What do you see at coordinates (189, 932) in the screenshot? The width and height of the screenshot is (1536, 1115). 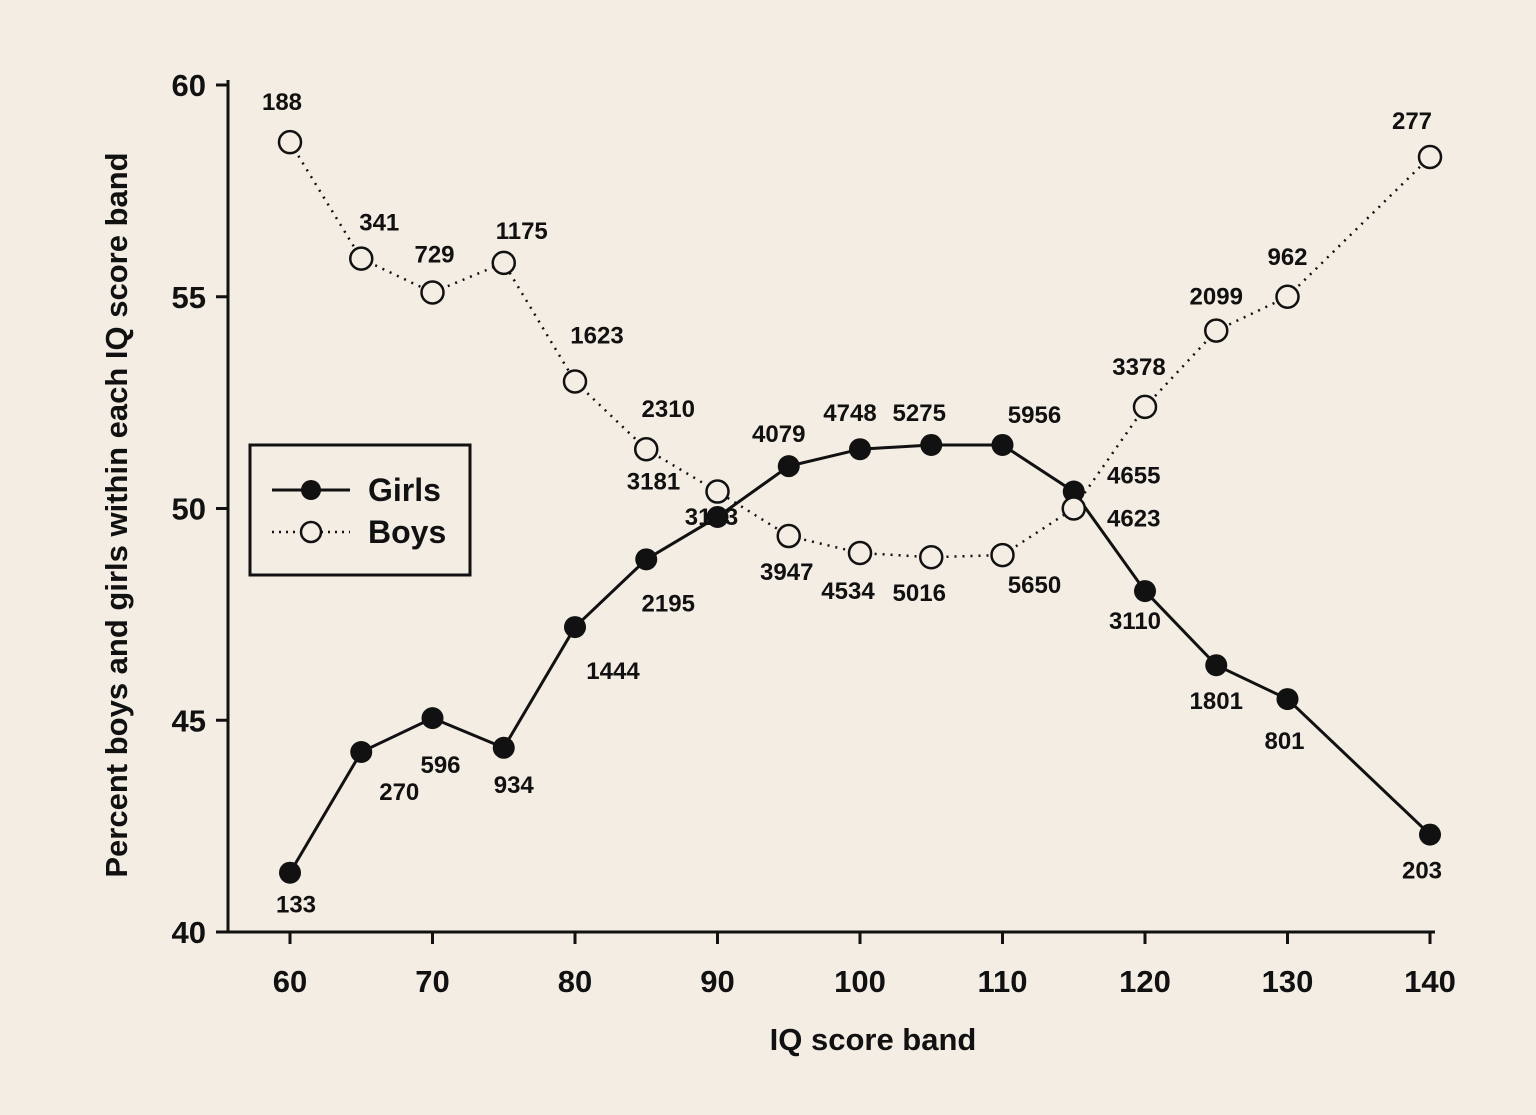 I see `y-tick-label: 40` at bounding box center [189, 932].